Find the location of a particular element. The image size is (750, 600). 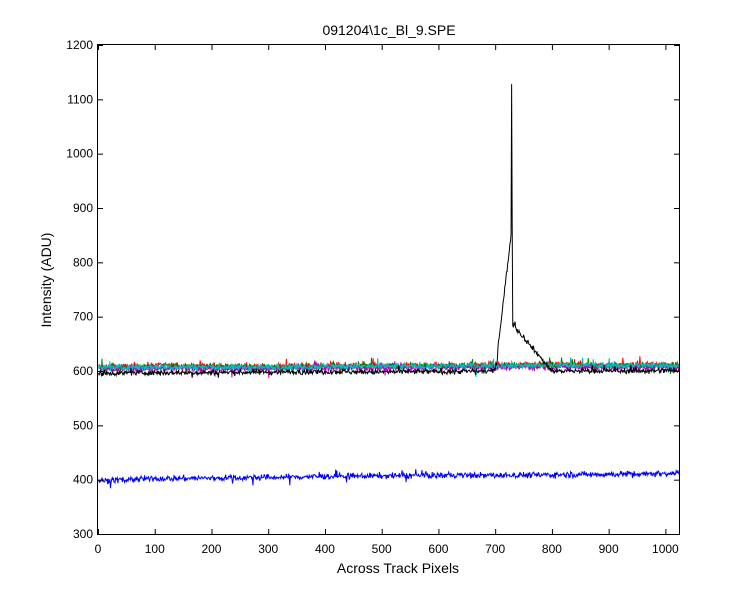

x-tick-label: 600 is located at coordinates (438, 549).